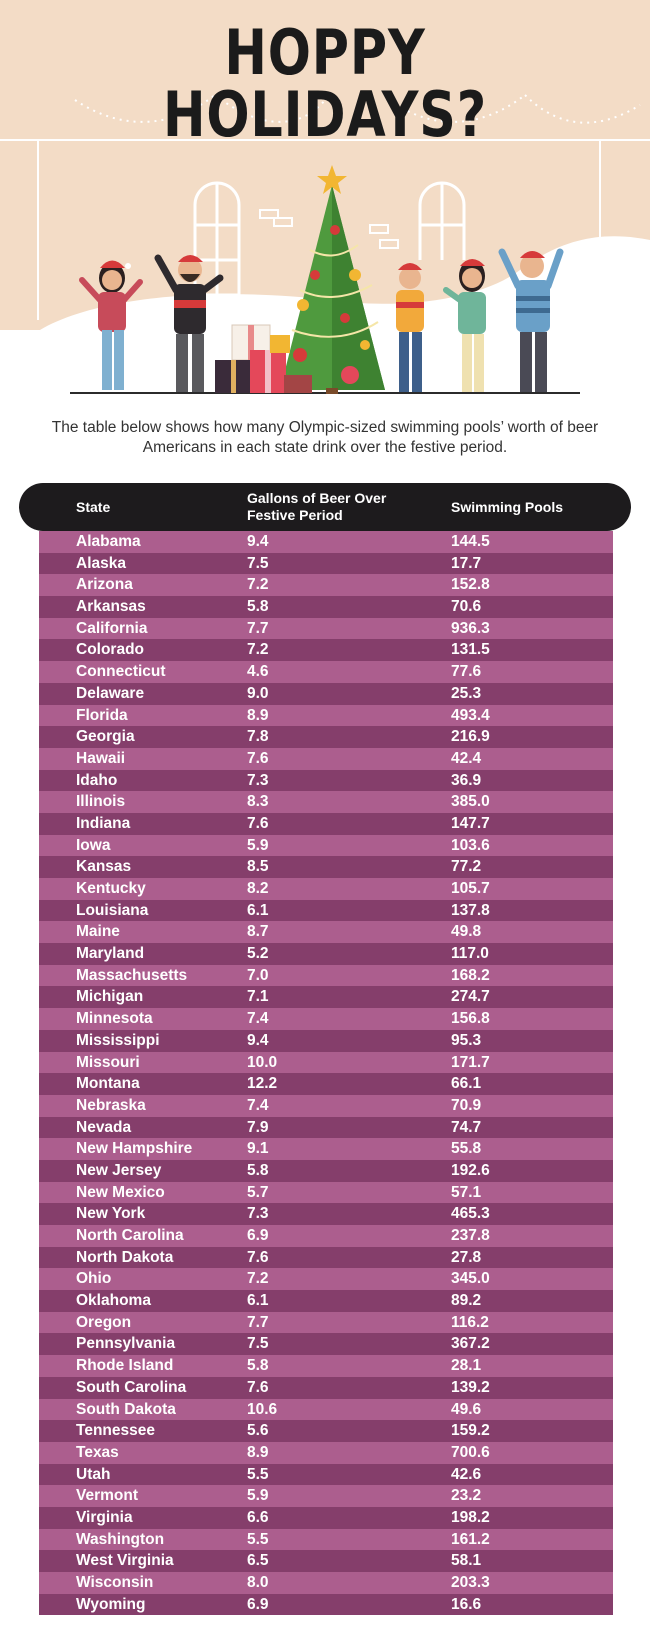 The height and width of the screenshot is (1639, 650). What do you see at coordinates (258, 628) in the screenshot?
I see `cell-gallons: 7.7` at bounding box center [258, 628].